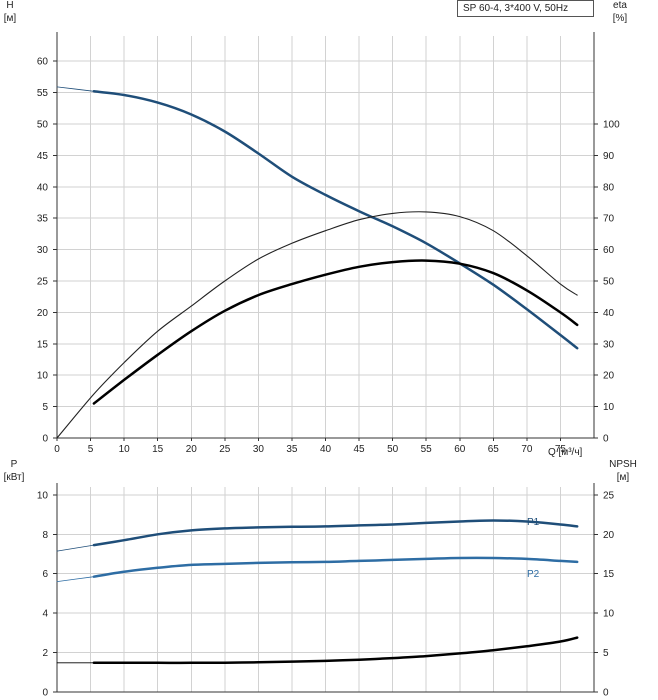 The width and height of the screenshot is (658, 700). I want to click on top-right-tick-label: 60, so click(609, 250).